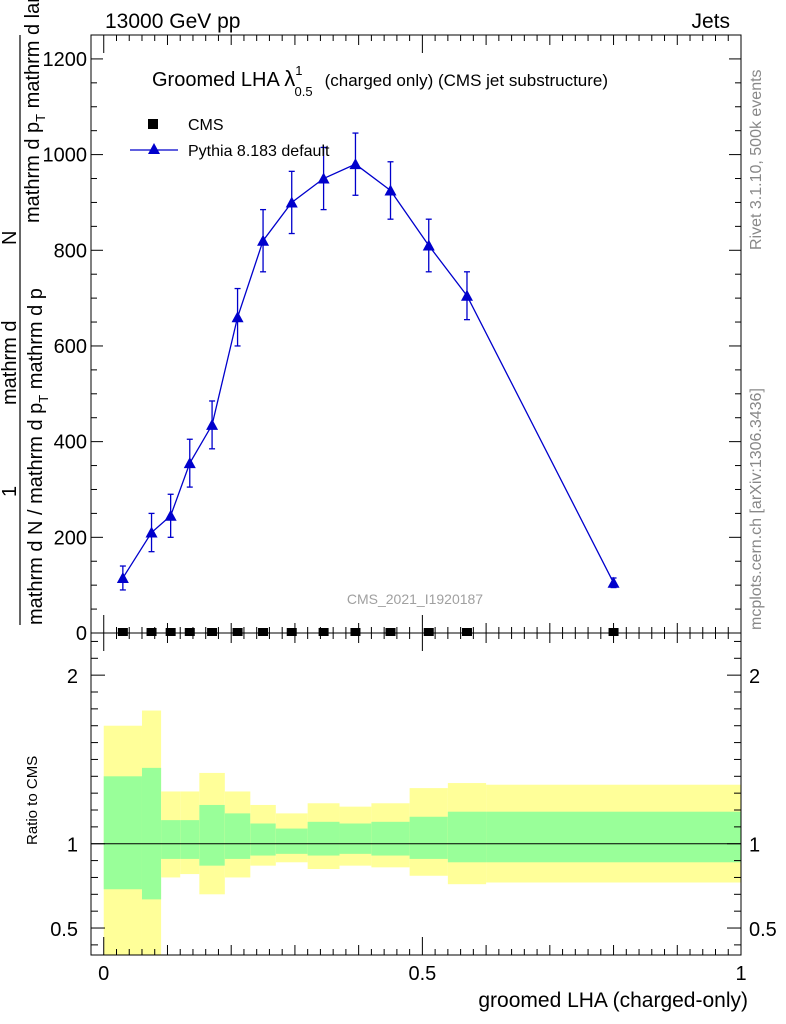  What do you see at coordinates (65, 156) in the screenshot?
I see `main-y-tick-label: 1000` at bounding box center [65, 156].